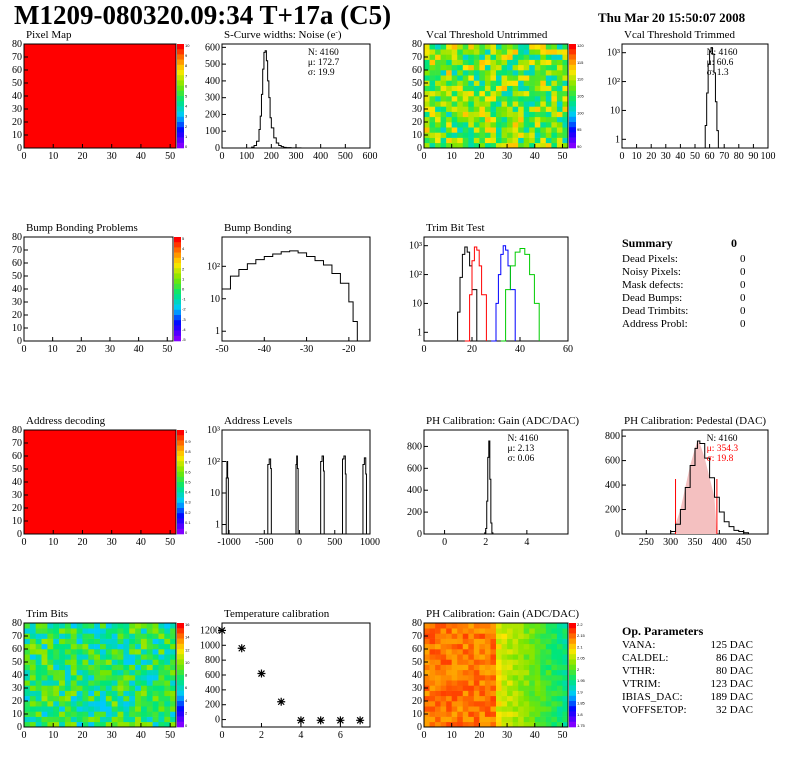 This screenshot has height=772, width=796. What do you see at coordinates (246, 156) in the screenshot?
I see `x-tick-label: 100` at bounding box center [246, 156].